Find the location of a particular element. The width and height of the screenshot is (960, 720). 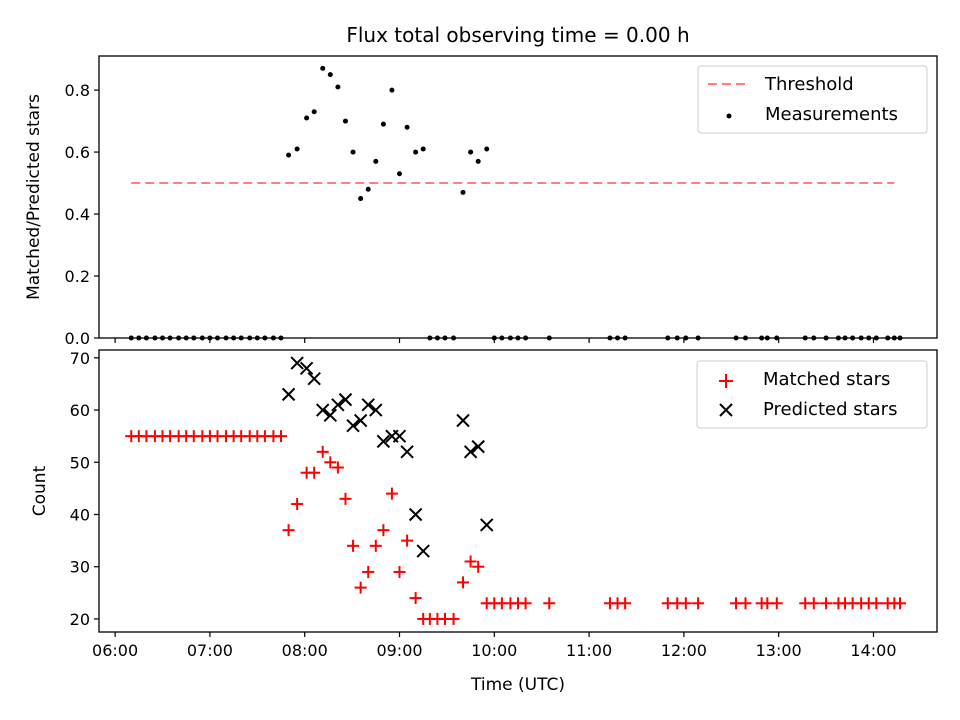

legend-predicted-swatch is located at coordinates (726, 410).